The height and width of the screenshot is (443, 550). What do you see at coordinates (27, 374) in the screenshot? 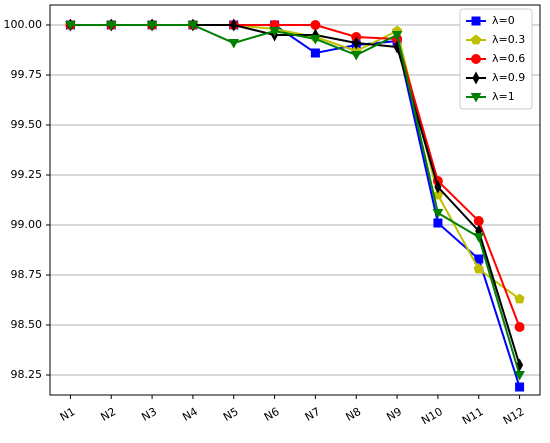
I see `y-tick-label: 98.25` at bounding box center [27, 374].